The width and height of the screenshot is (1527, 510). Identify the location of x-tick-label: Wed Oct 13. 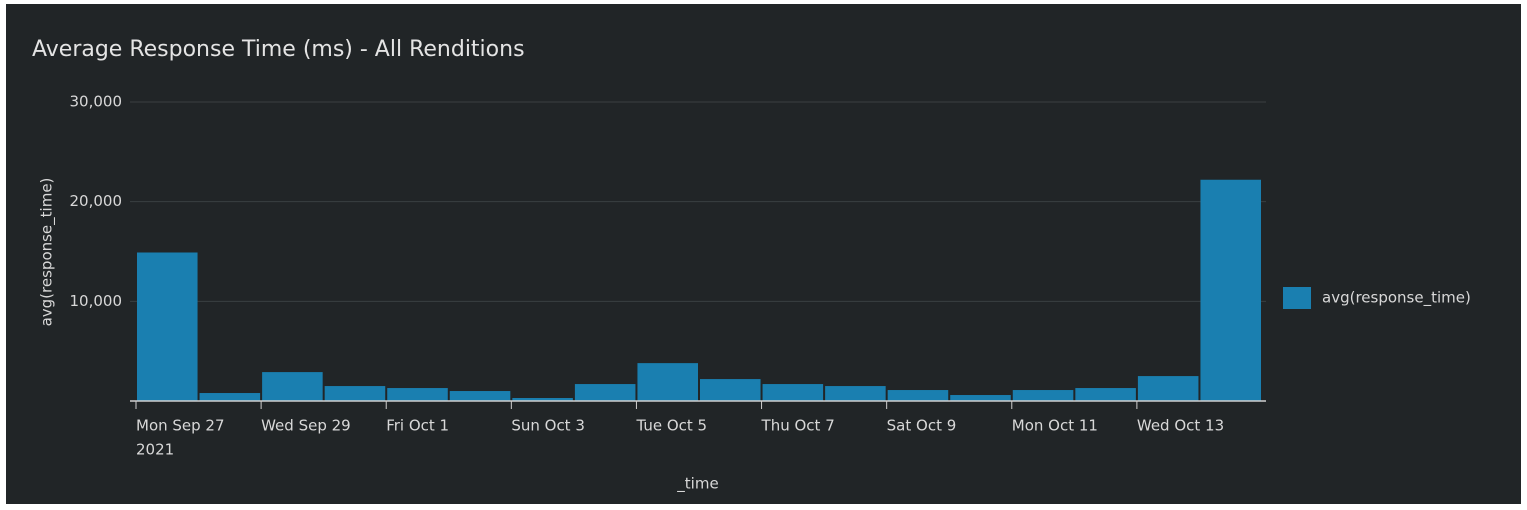
(1180, 426).